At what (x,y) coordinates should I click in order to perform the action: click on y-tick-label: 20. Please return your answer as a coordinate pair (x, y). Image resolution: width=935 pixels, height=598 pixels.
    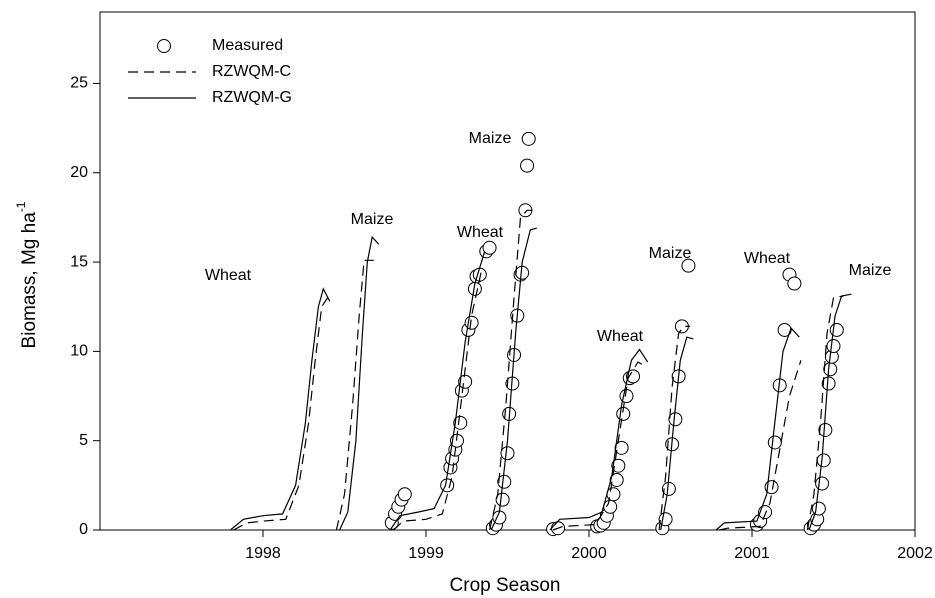
    Looking at the image, I should click on (79, 172).